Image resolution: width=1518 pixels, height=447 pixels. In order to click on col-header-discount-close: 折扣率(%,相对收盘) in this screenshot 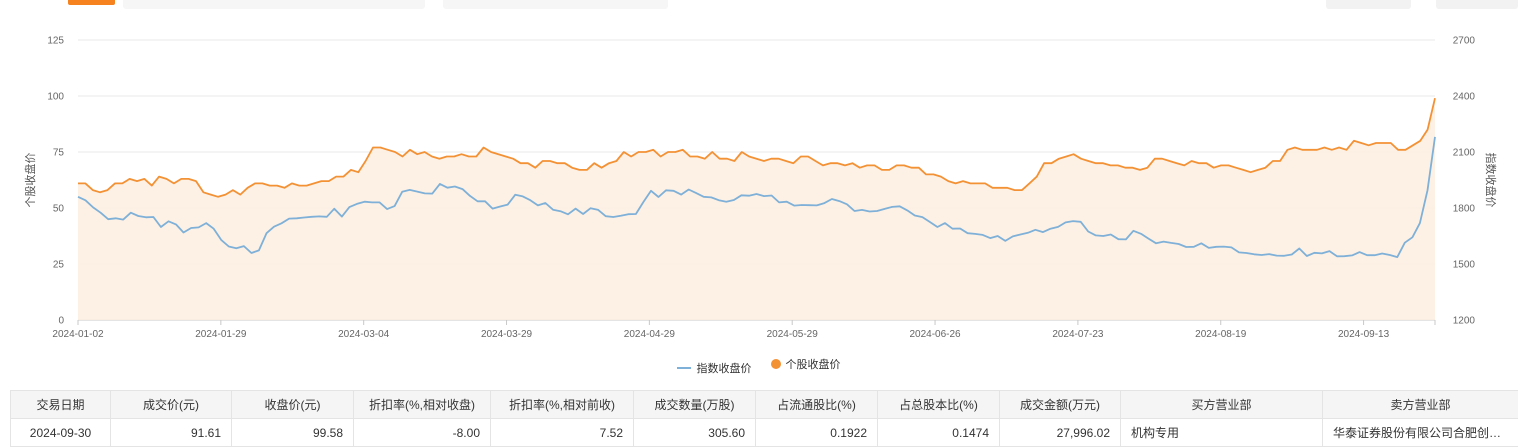, I will do `click(422, 404)`.